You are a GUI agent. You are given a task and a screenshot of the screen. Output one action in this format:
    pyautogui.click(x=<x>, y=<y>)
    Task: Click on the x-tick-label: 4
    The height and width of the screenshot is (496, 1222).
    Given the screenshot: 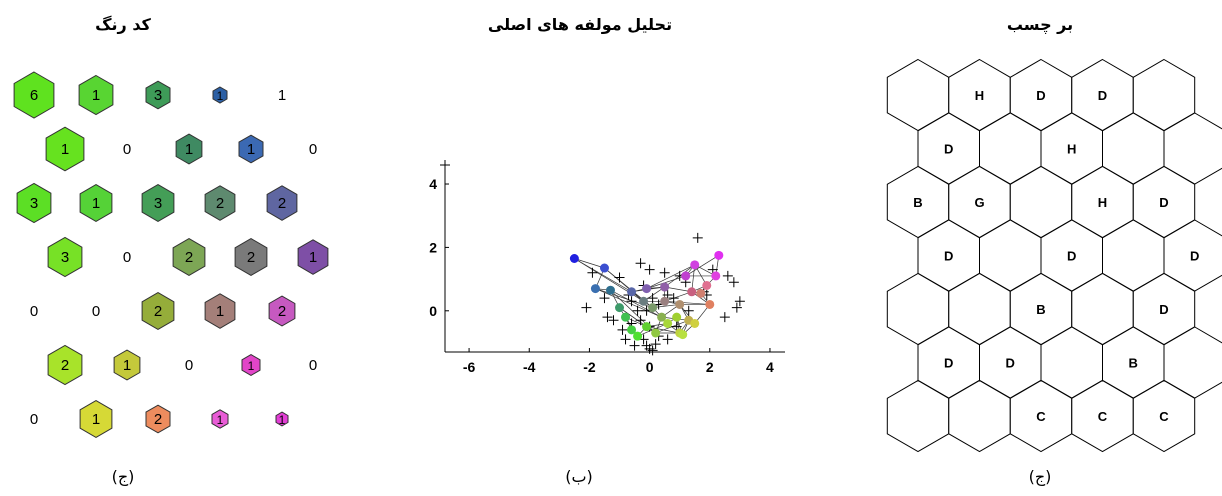 What is the action you would take?
    pyautogui.click(x=770, y=367)
    